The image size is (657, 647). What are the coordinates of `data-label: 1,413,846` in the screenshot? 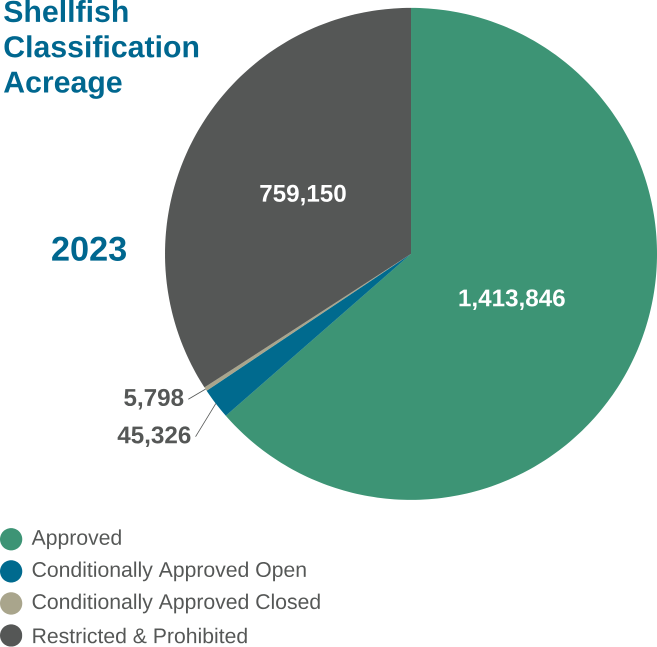 It's located at (512, 299).